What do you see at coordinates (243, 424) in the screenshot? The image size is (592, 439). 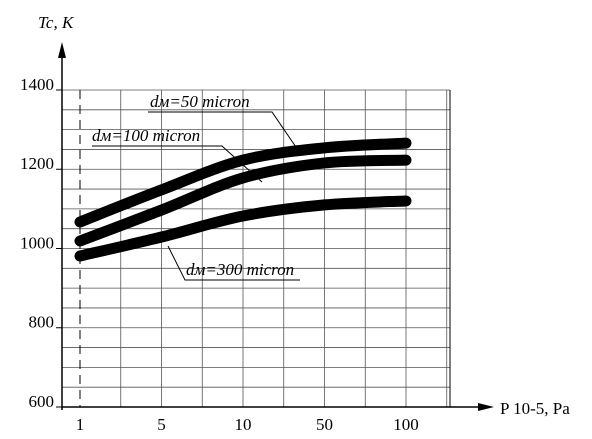 I see `x-tick-label: 10` at bounding box center [243, 424].